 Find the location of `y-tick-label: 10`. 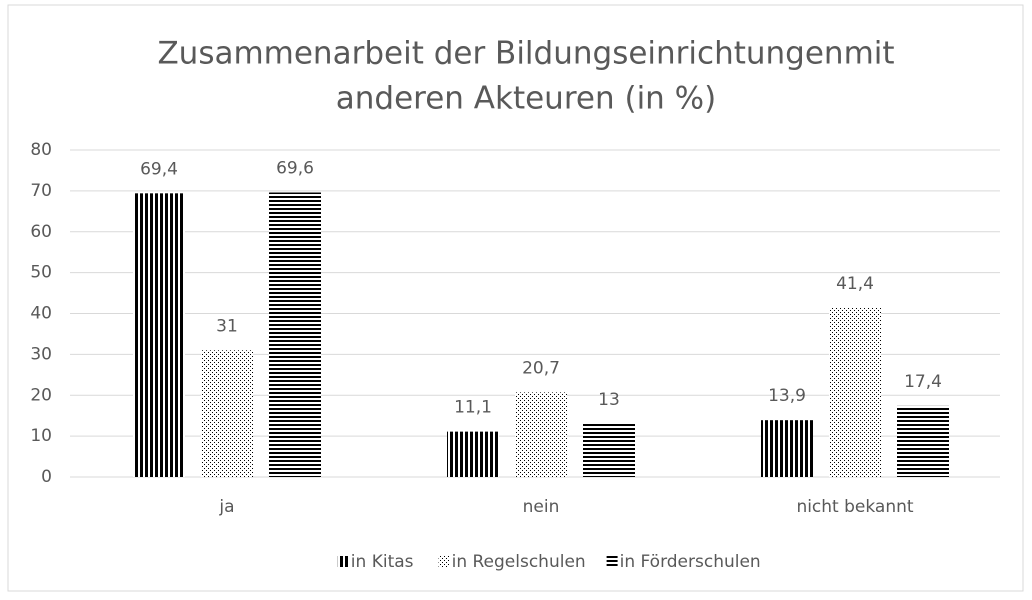

y-tick-label: 10 is located at coordinates (41, 436).